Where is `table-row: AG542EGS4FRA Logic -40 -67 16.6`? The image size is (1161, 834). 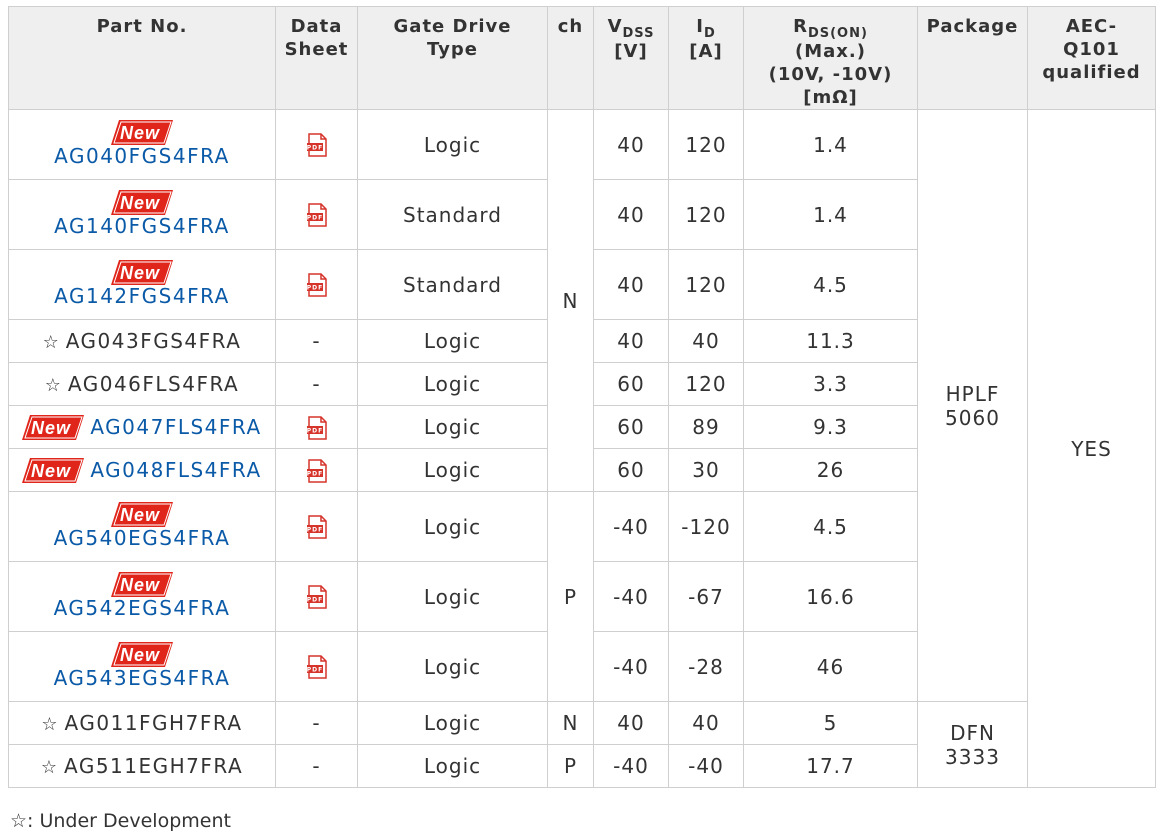
table-row: AG542EGS4FRA Logic -40 -67 16.6 is located at coordinates (582, 596).